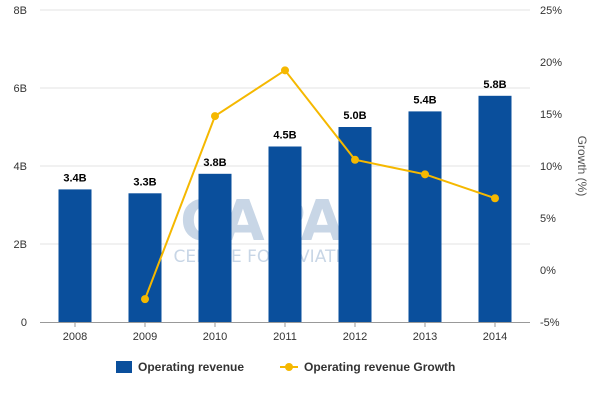 The height and width of the screenshot is (400, 600). Describe the element at coordinates (144, 182) in the screenshot. I see `bar-data-label: 3.3B` at that location.